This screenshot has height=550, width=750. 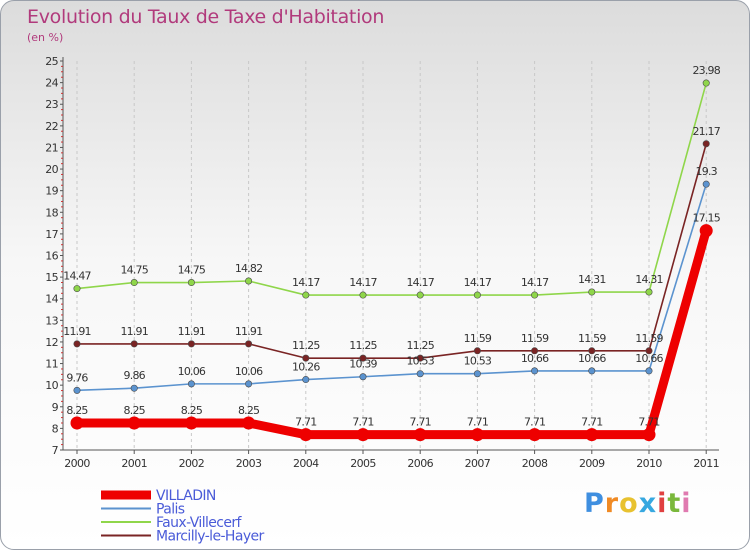 I want to click on logo-letter: i, so click(x=662, y=503).